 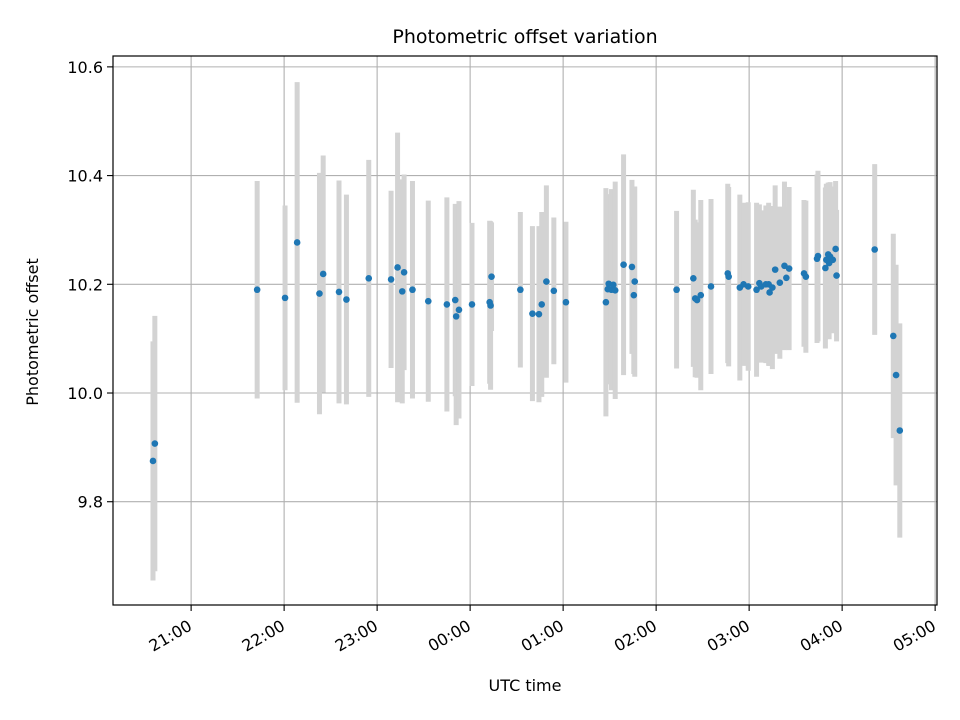 I want to click on y-tick-label: 10.2, so click(x=85, y=284).